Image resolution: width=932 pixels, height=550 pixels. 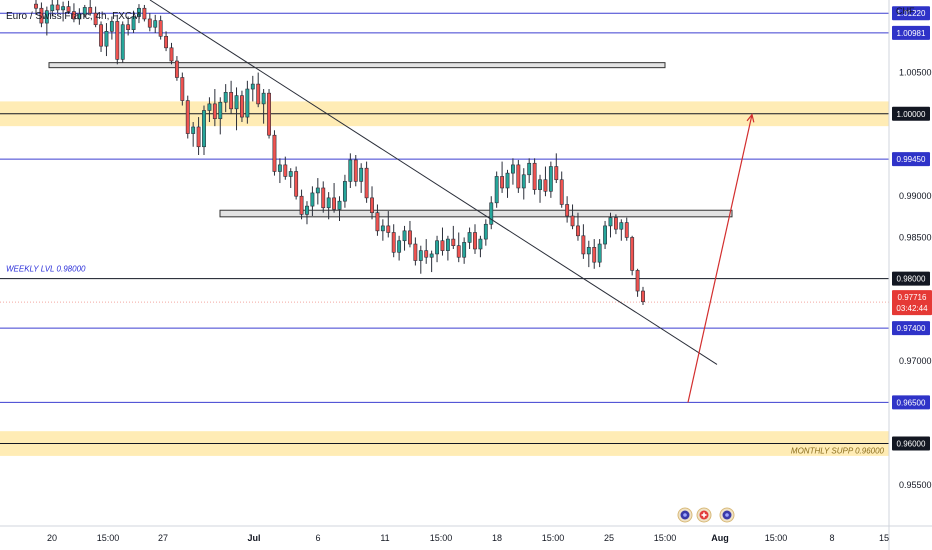 I want to click on x-tick-label: Aug, so click(x=720, y=538).